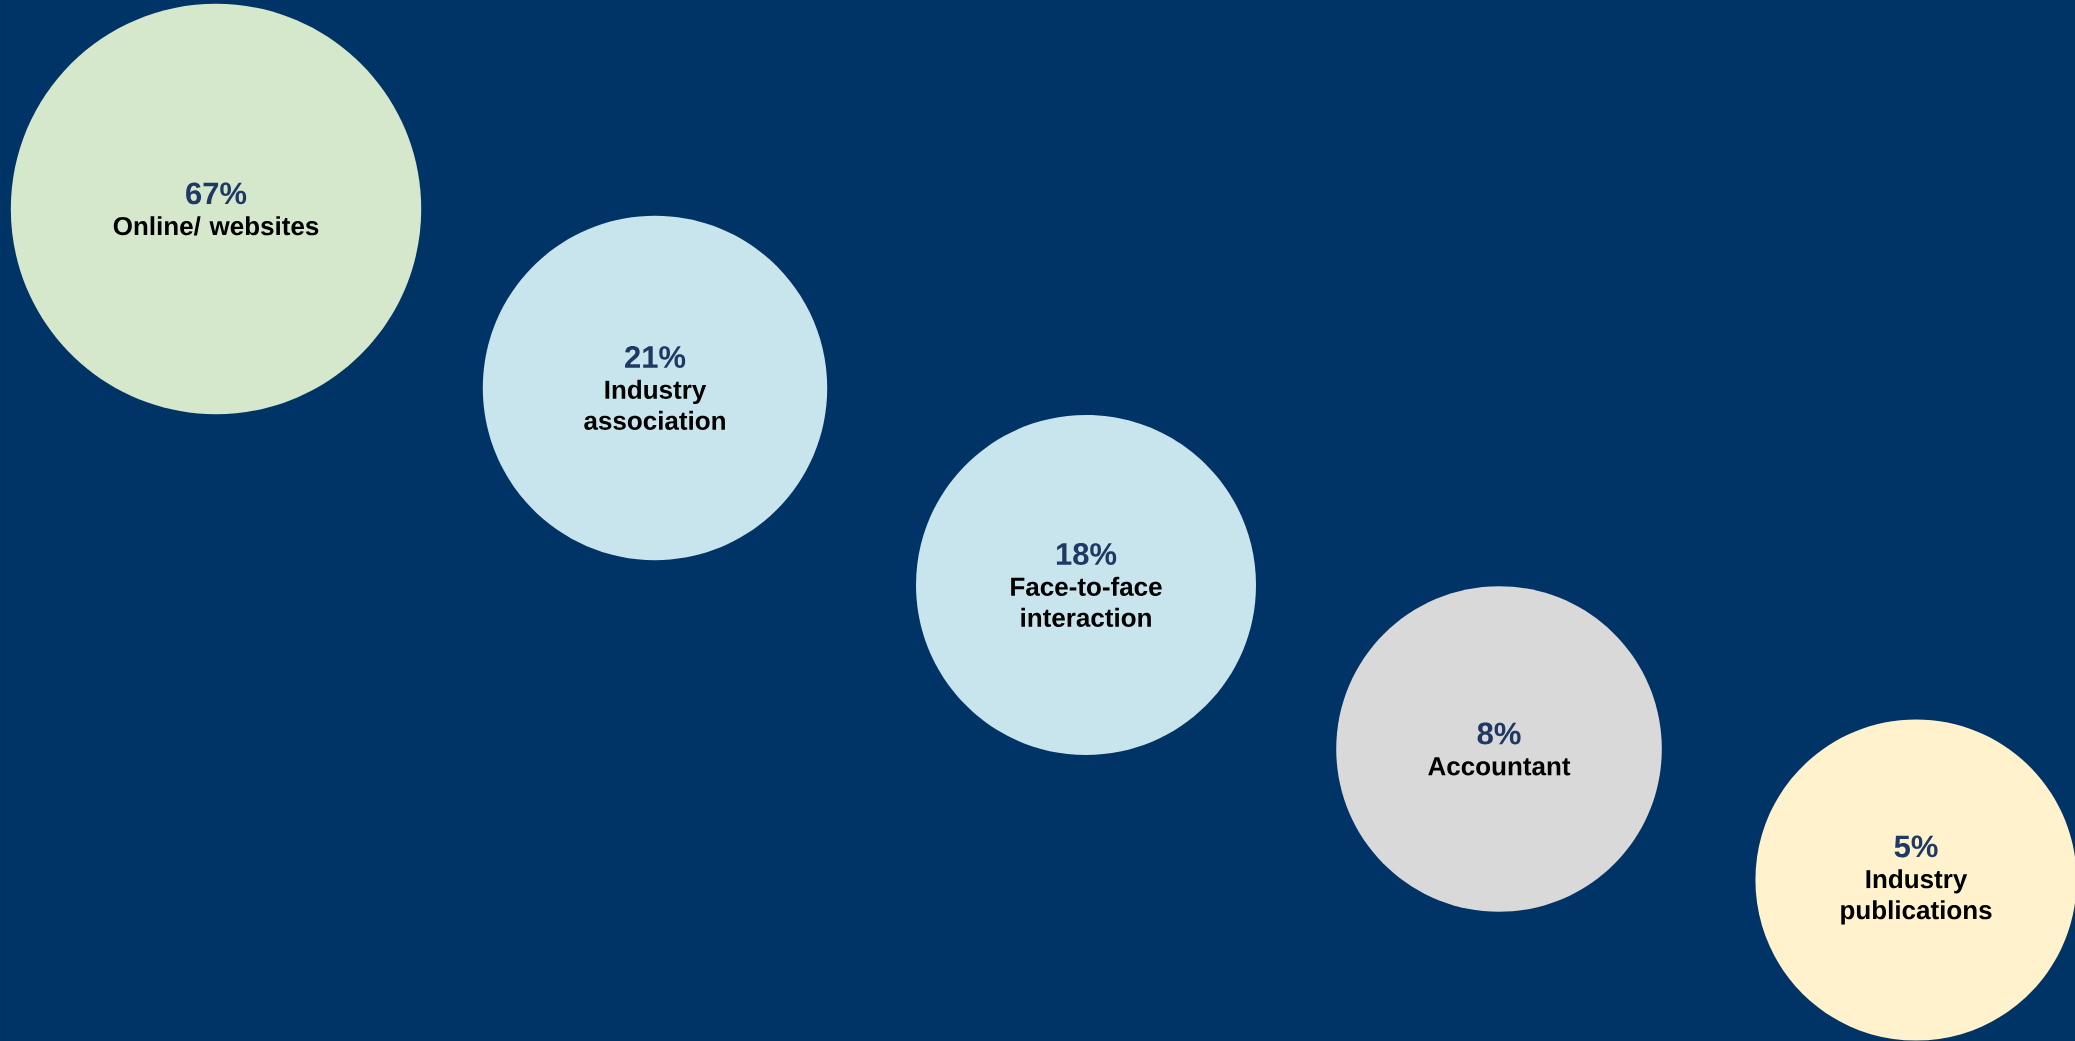  What do you see at coordinates (1499, 766) in the screenshot?
I see `category-label: Accountant` at bounding box center [1499, 766].